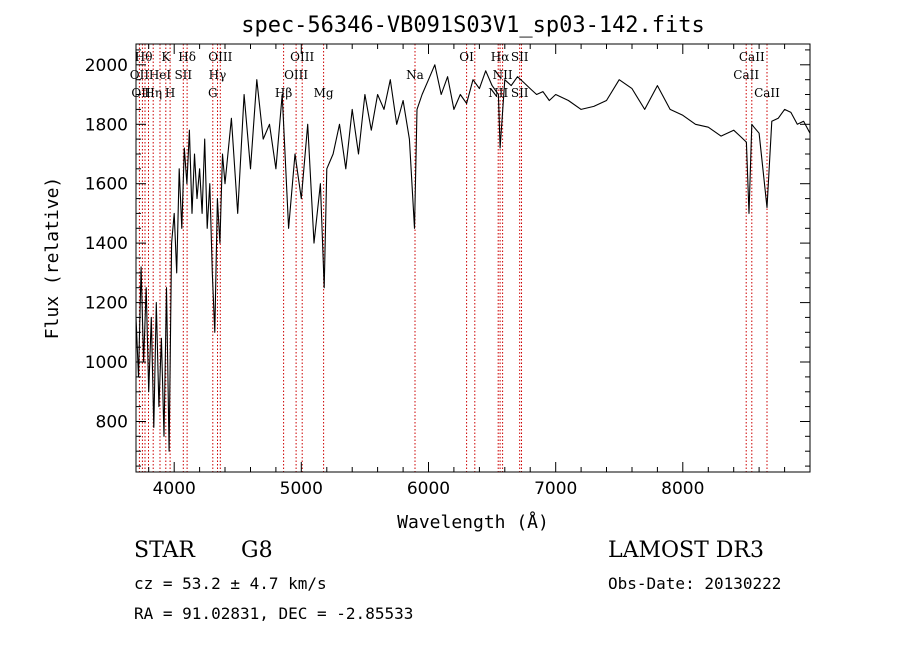 Image resolution: width=900 pixels, height=649 pixels. What do you see at coordinates (682, 489) in the screenshot?
I see `x-tick-label: 8000` at bounding box center [682, 489].